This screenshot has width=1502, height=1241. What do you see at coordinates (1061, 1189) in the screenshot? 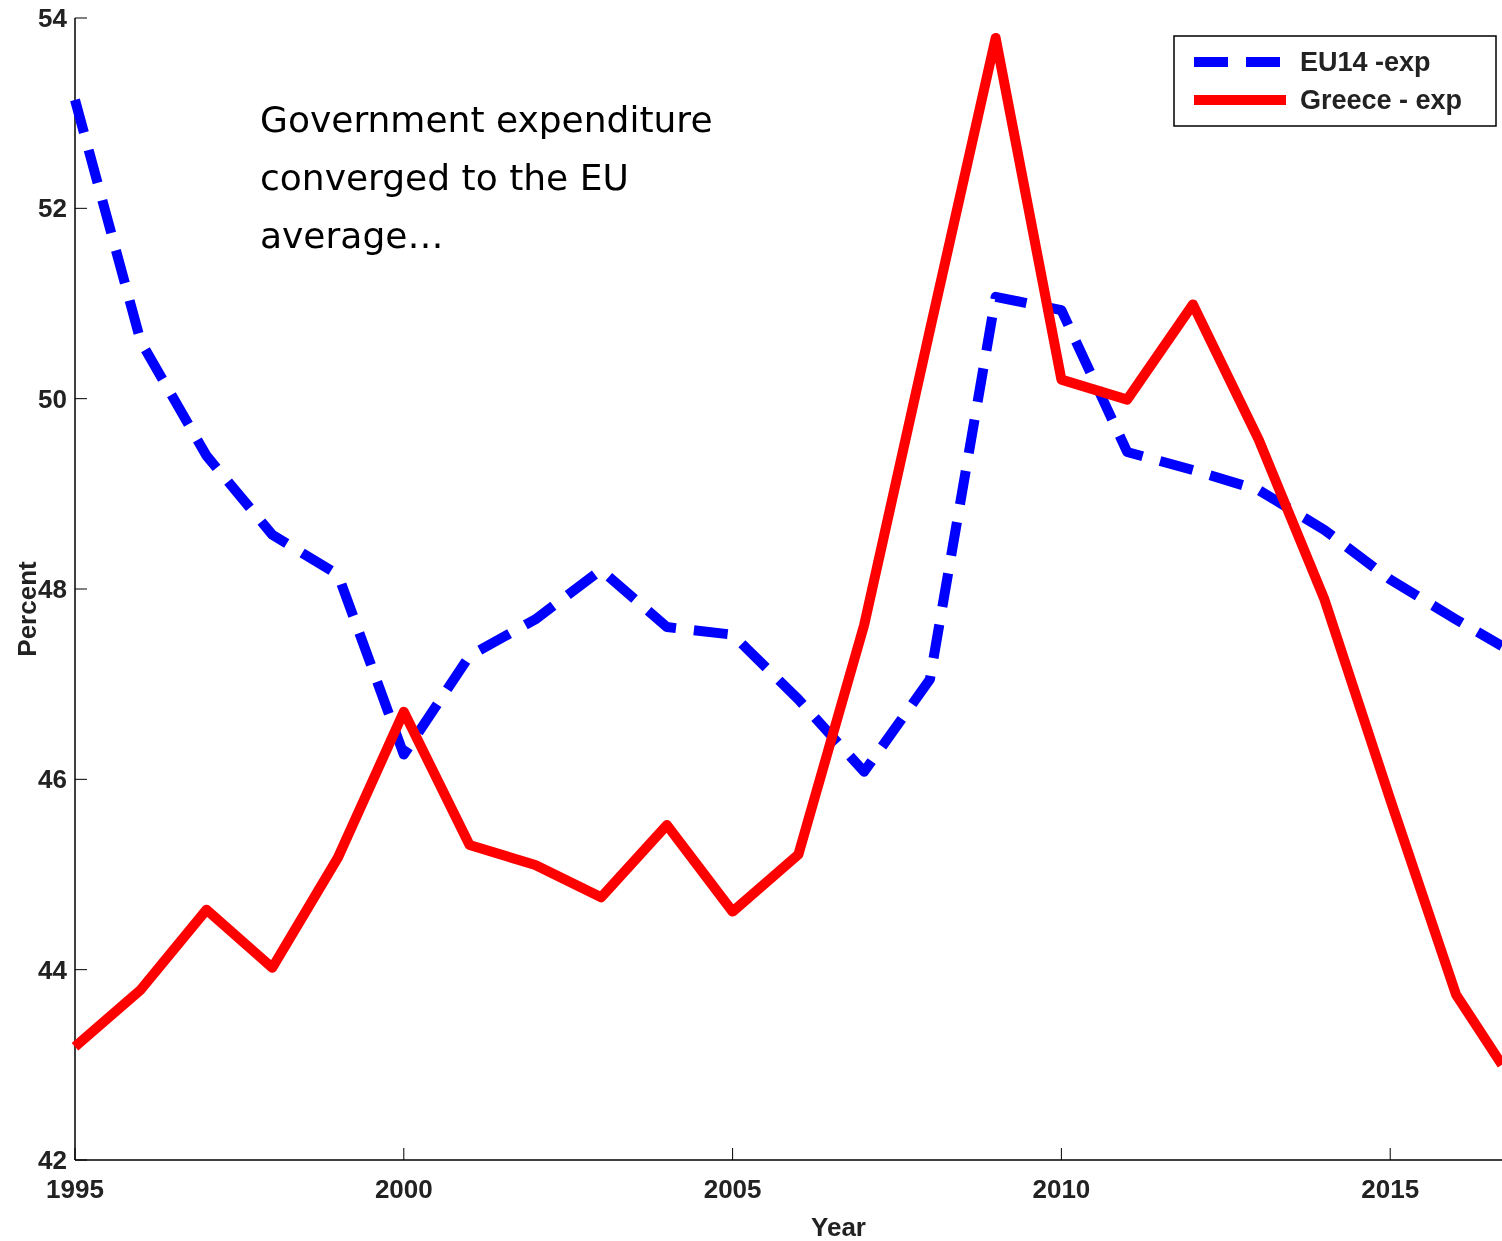
I see `x-tick-label: 2010` at bounding box center [1061, 1189].